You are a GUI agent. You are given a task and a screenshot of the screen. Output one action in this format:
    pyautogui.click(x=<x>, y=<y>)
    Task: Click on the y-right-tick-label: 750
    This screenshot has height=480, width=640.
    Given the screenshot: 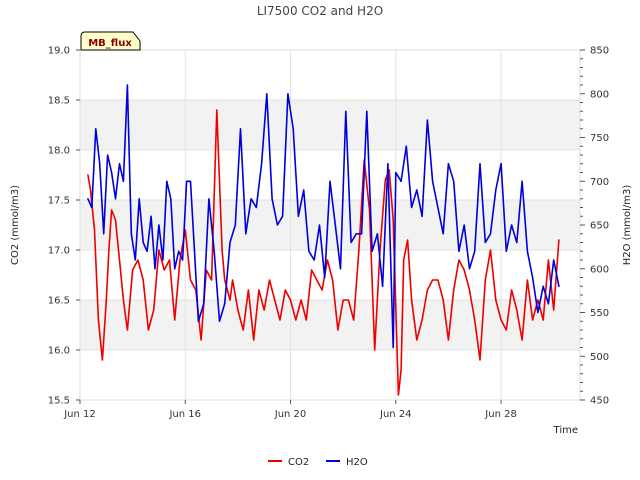 What is the action you would take?
    pyautogui.click(x=599, y=138)
    